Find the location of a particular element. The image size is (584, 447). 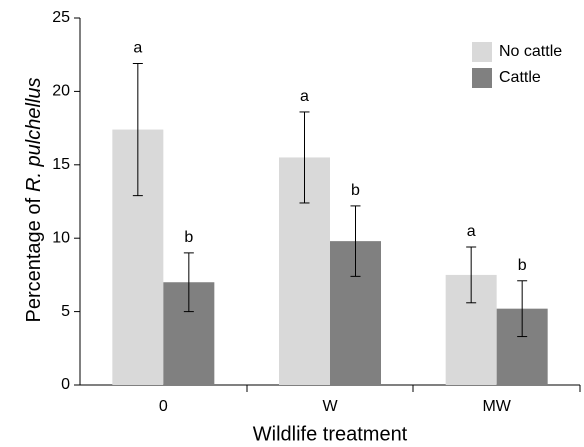

x-tick-label: 0 is located at coordinates (163, 406).